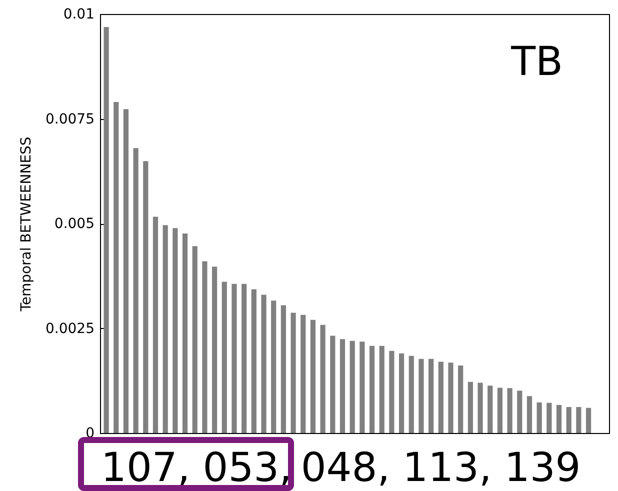 This screenshot has height=491, width=618. Describe the element at coordinates (90, 434) in the screenshot. I see `y-tick-label: 0` at that location.